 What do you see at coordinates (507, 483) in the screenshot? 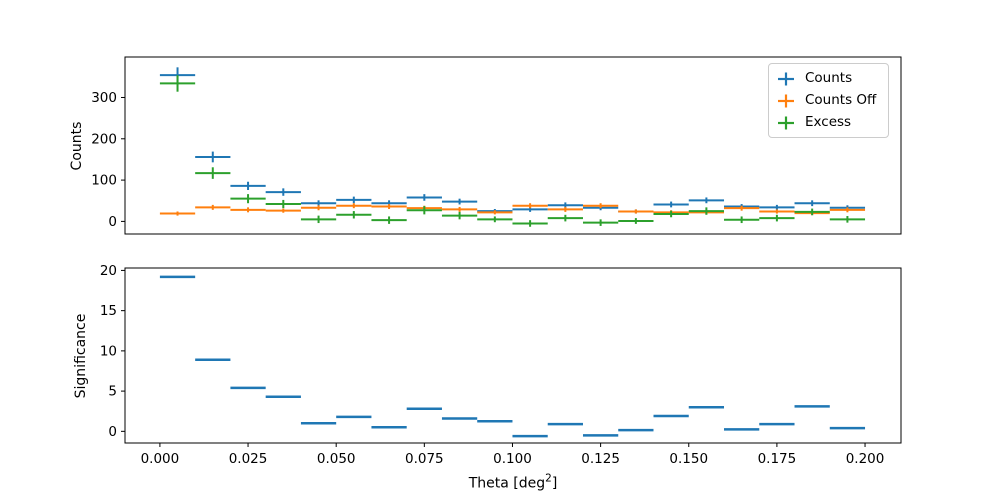
I see `x-axis-label-text: Theta [deg` at bounding box center [507, 483].